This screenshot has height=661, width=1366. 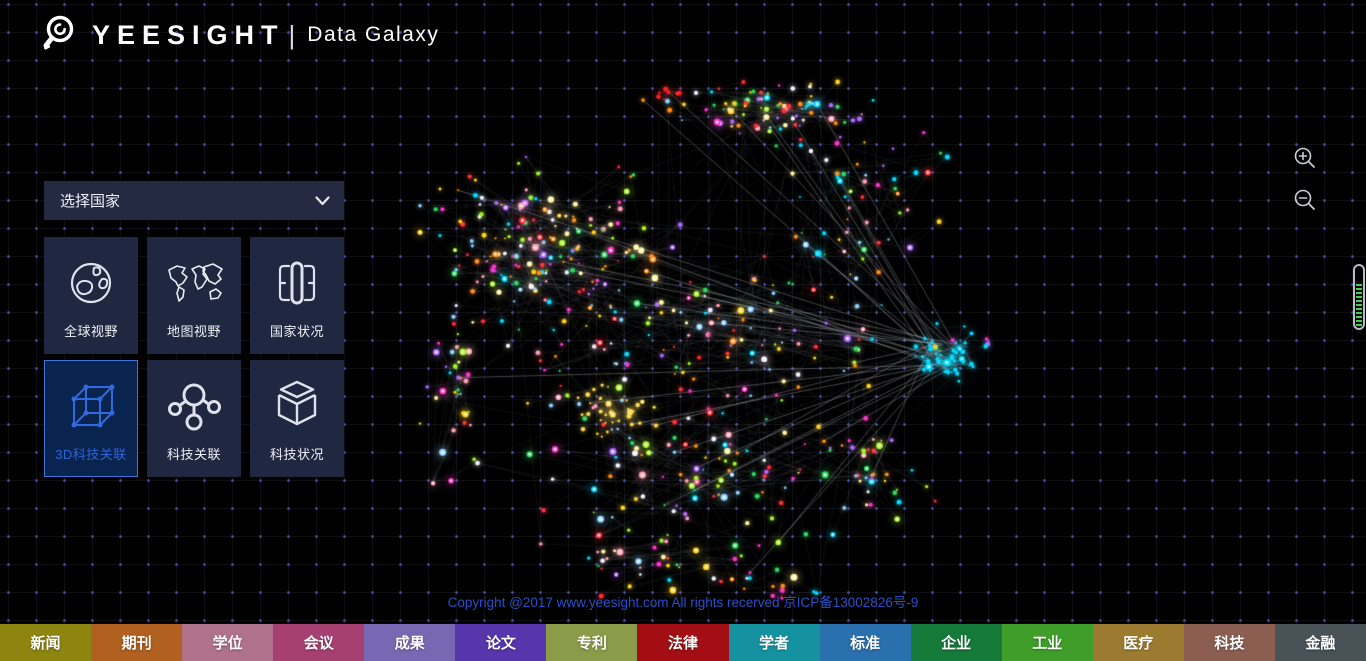 I want to click on category-button: 论文, so click(x=501, y=642).